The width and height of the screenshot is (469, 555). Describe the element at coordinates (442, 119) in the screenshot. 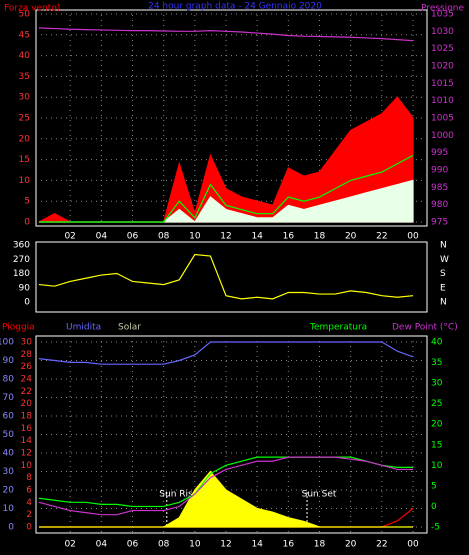

I see `y2-tick-label: 1005` at that location.